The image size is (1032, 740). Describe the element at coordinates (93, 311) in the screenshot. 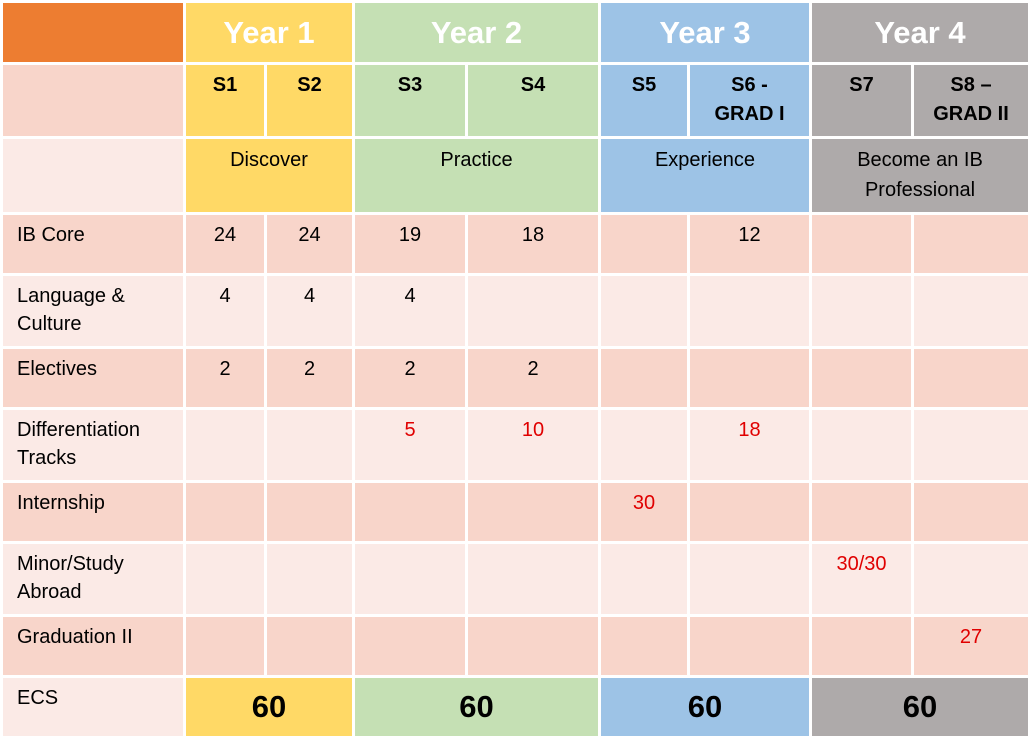

I see `row-label-language-culture: Language & Culture` at that location.